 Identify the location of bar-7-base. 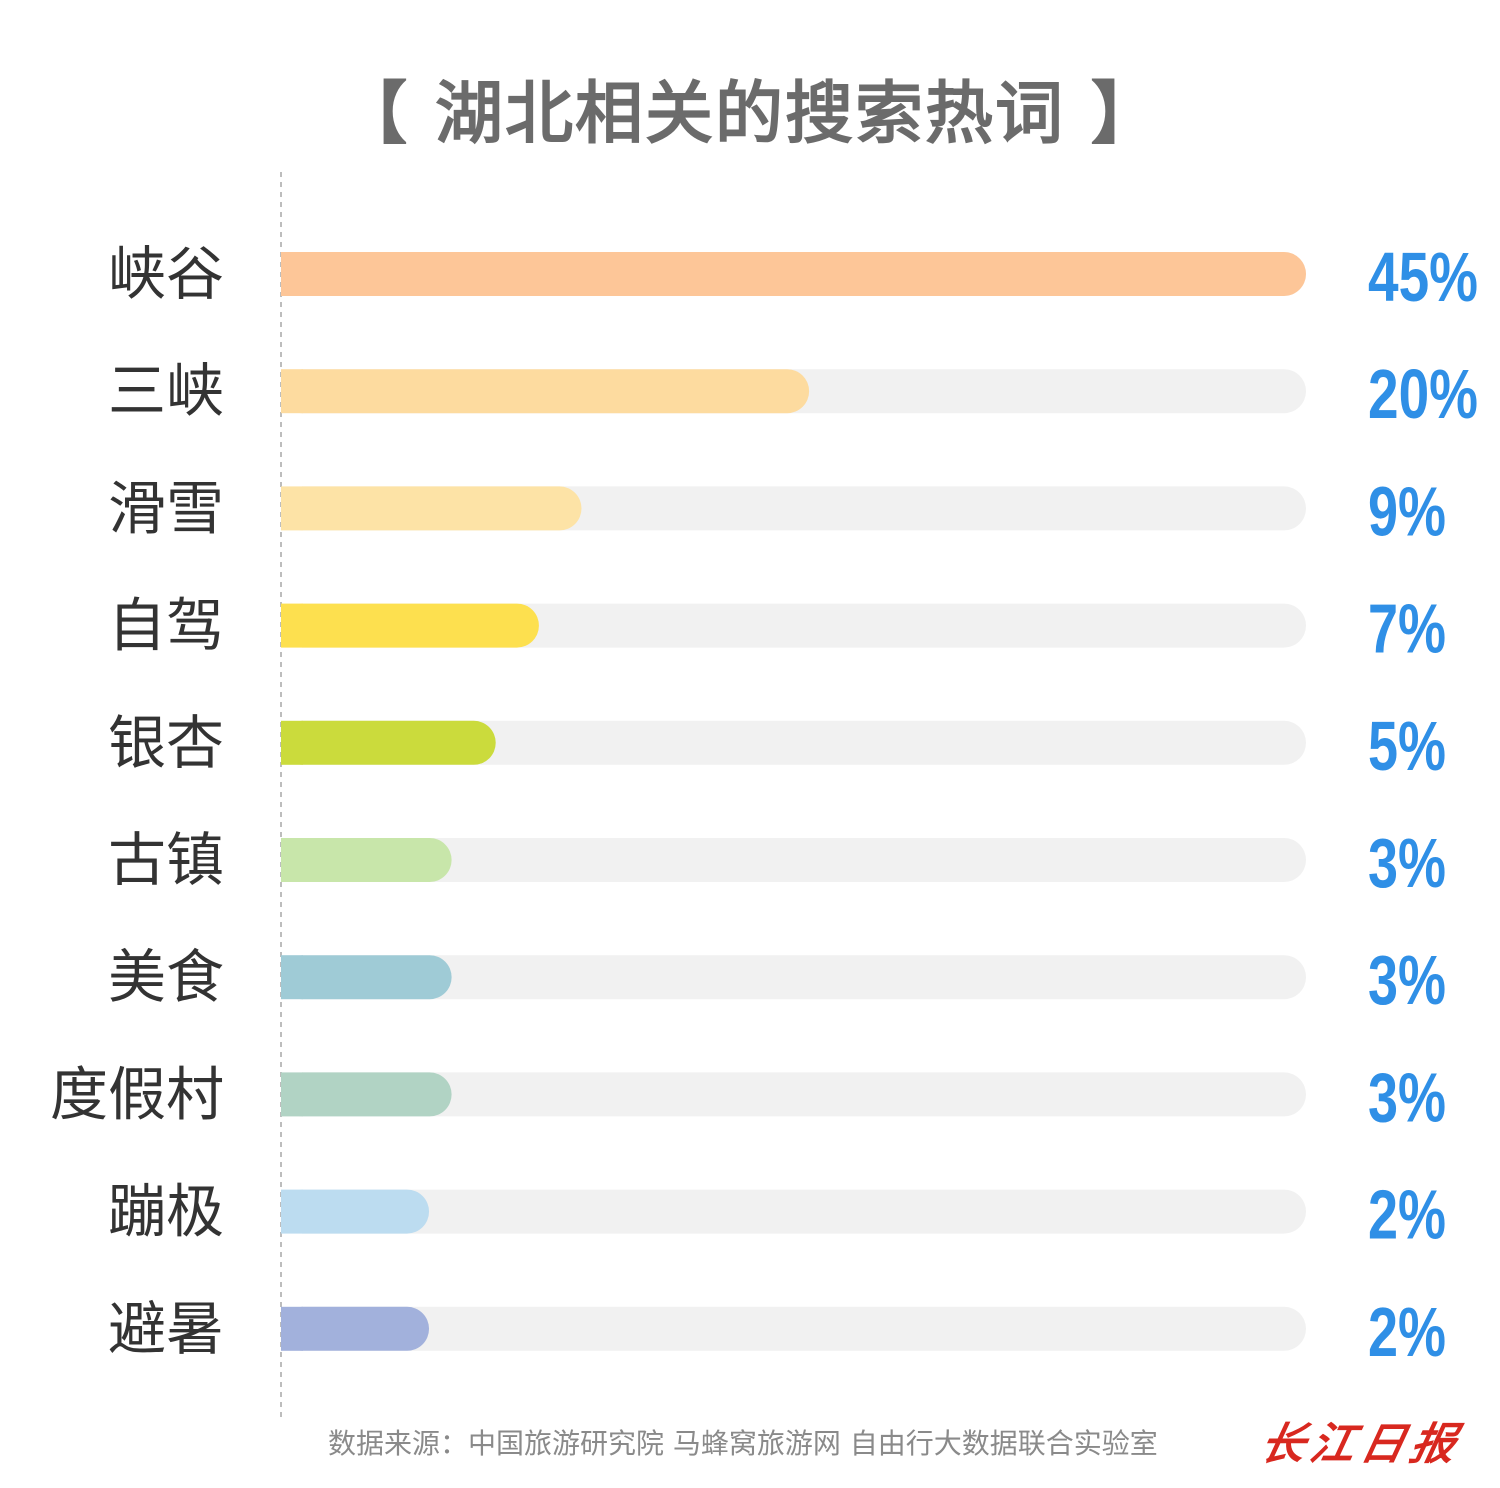
(292, 977).